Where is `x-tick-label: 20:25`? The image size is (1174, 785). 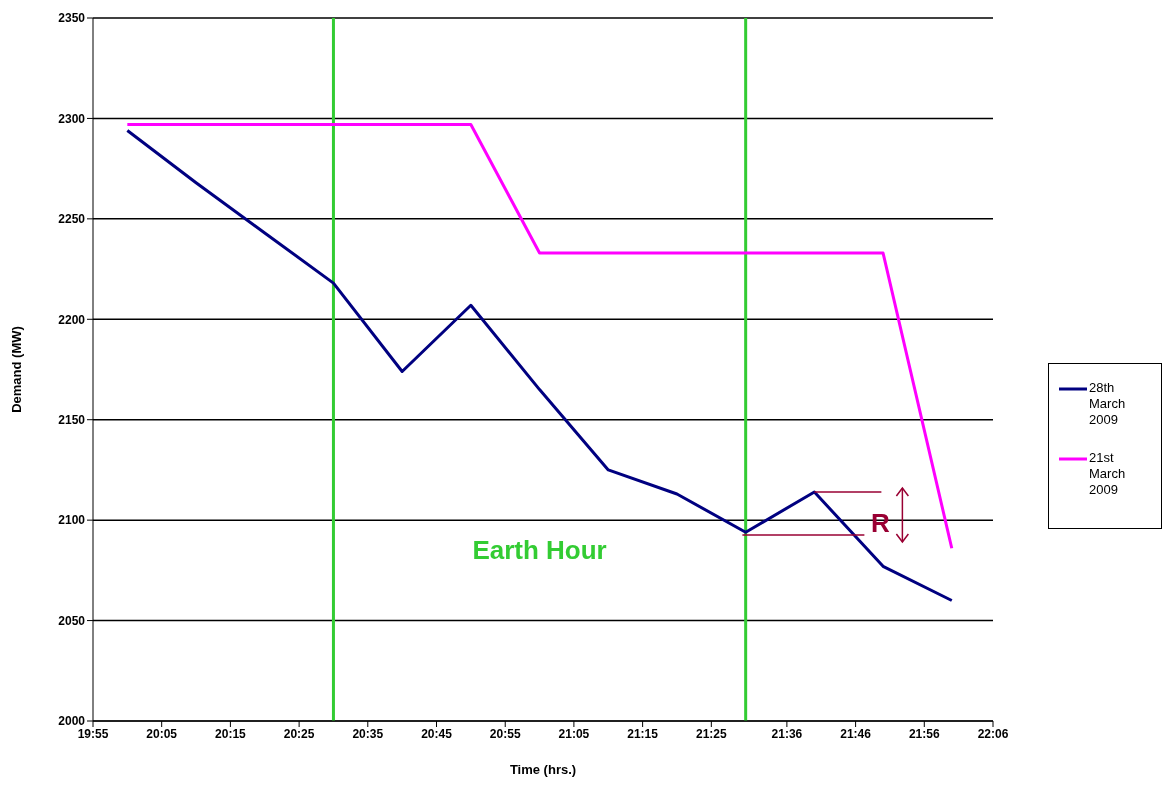 x-tick-label: 20:25 is located at coordinates (299, 733).